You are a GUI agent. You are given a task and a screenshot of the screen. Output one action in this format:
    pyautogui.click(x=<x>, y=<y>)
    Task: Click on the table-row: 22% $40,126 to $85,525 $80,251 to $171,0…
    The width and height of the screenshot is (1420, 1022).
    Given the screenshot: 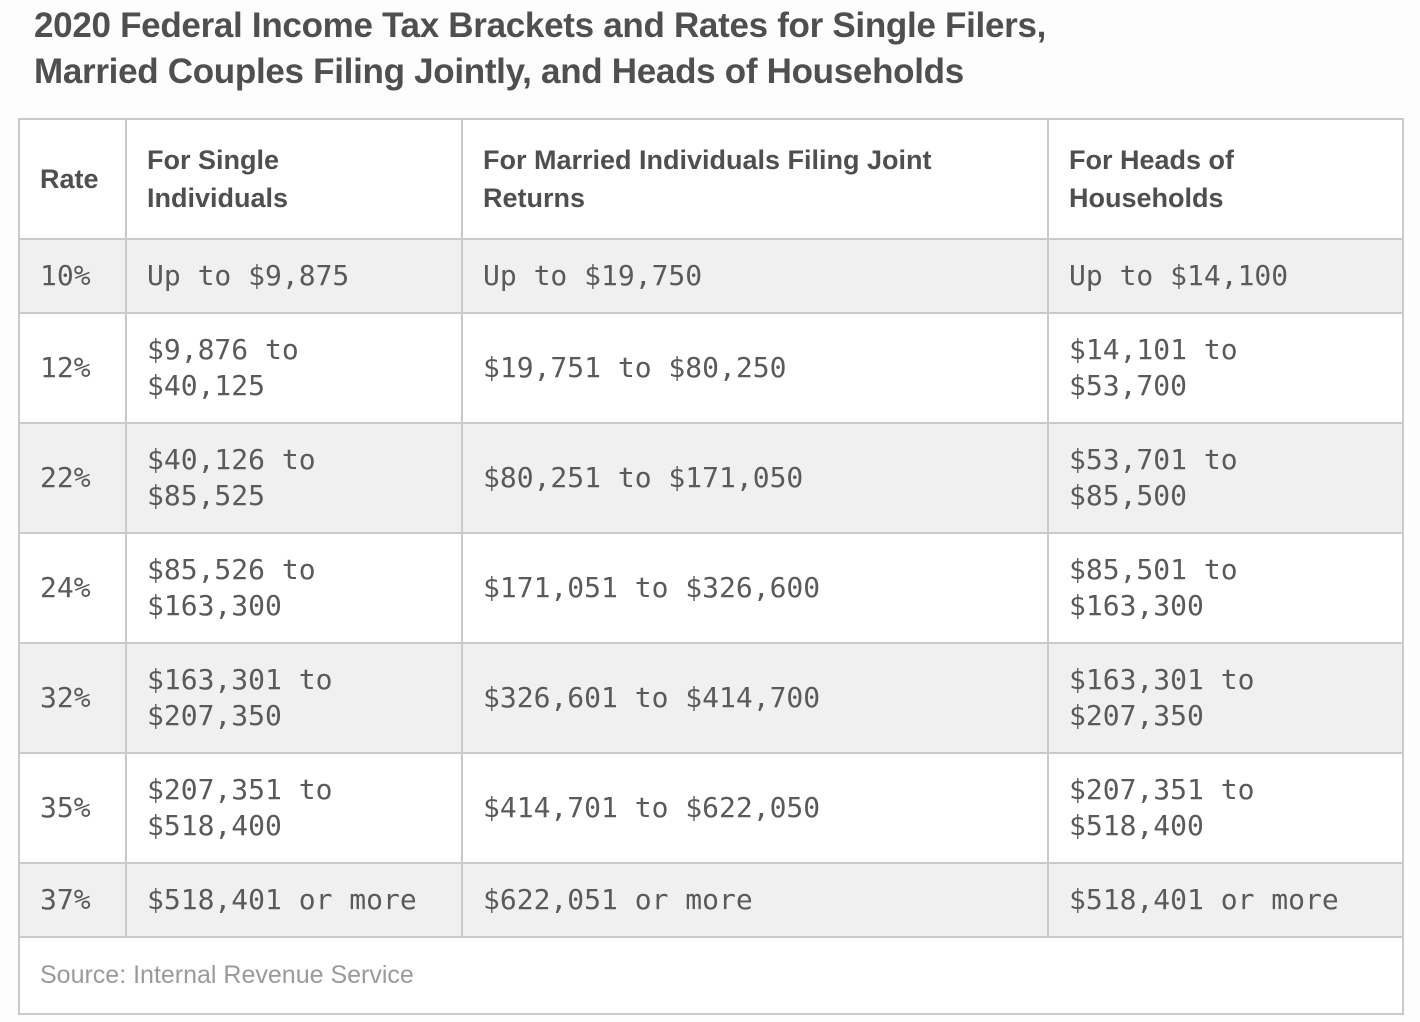 What is the action you would take?
    pyautogui.click(x=711, y=478)
    